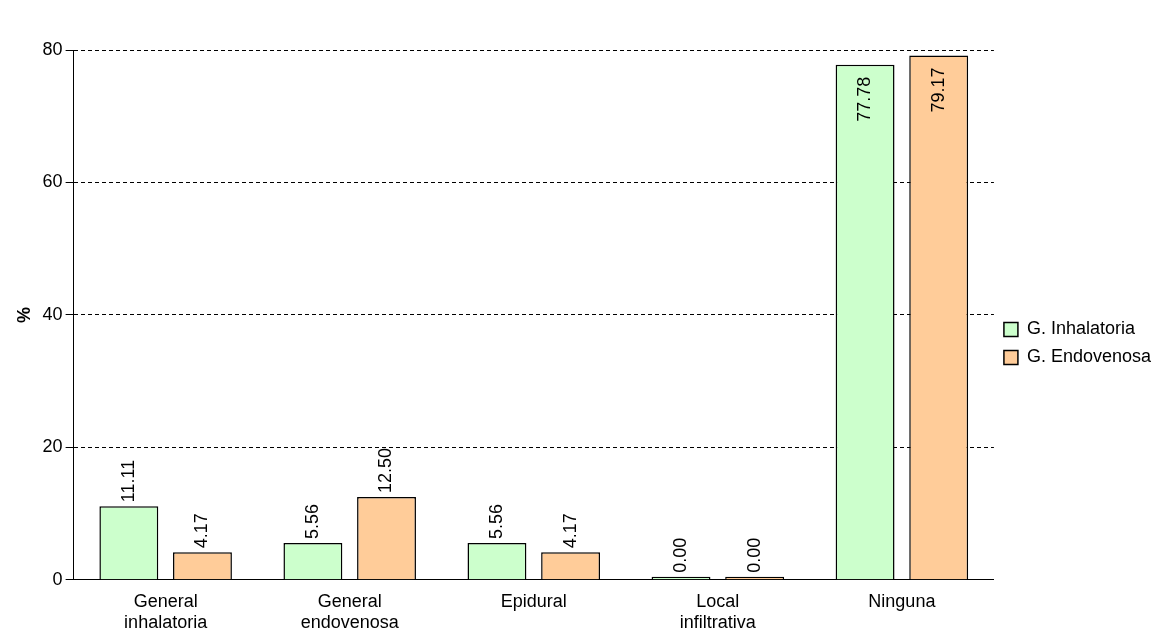 This screenshot has width=1171, height=642. Describe the element at coordinates (166, 611) in the screenshot. I see `x-tick-label: General inhalatoria` at that location.